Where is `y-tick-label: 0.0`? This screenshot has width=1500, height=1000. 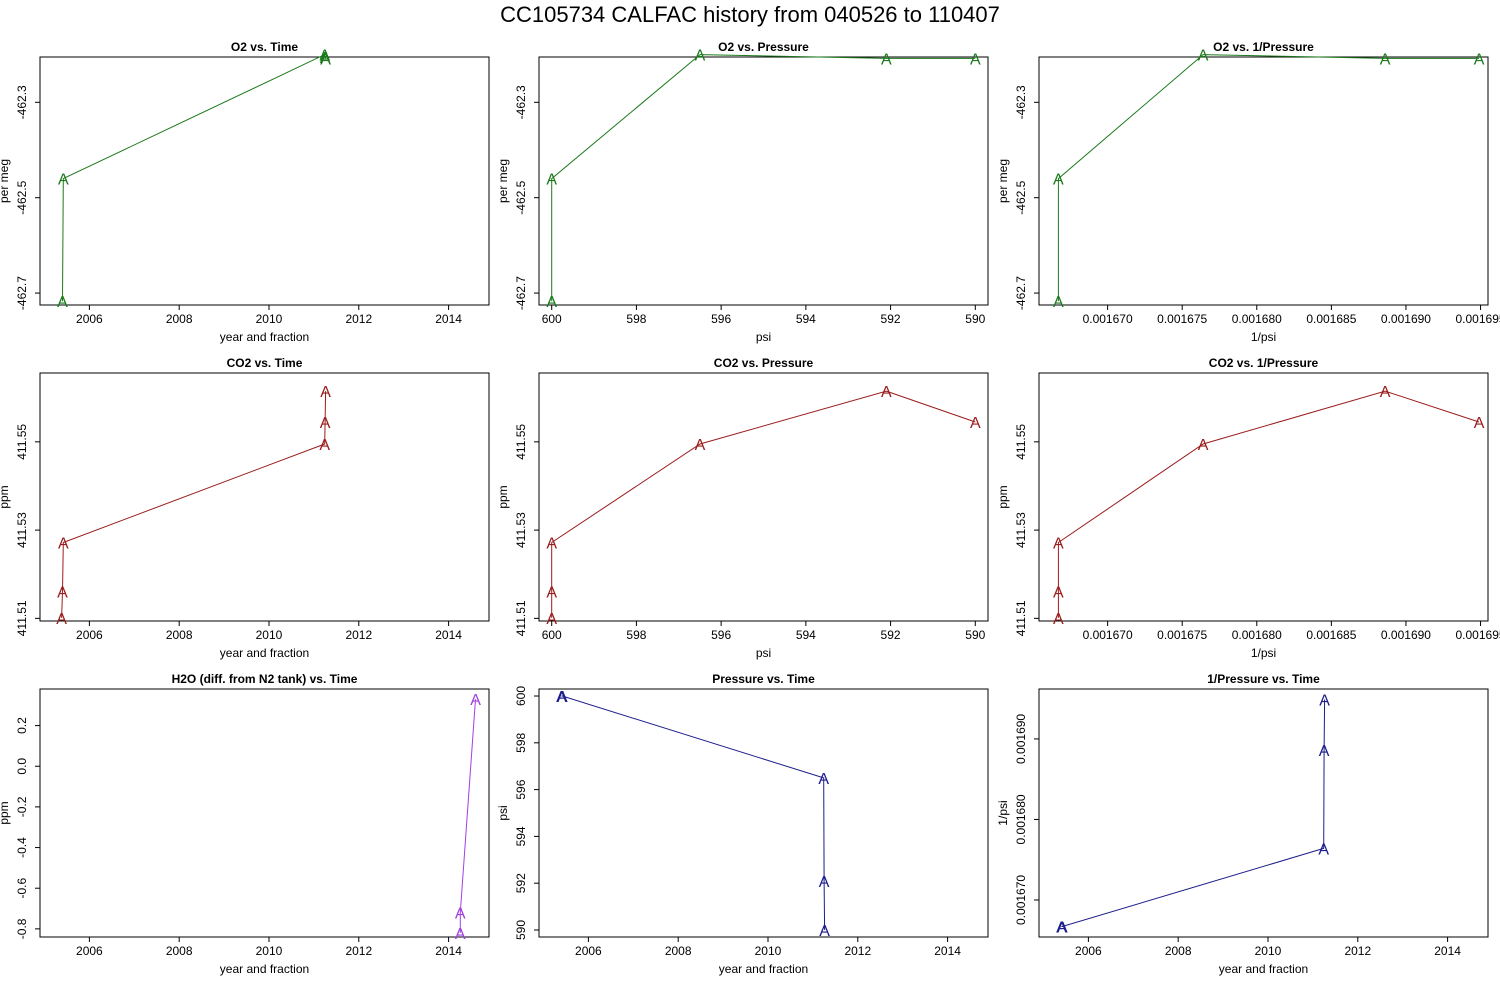 y-tick-label: 0.0 is located at coordinates (22, 766).